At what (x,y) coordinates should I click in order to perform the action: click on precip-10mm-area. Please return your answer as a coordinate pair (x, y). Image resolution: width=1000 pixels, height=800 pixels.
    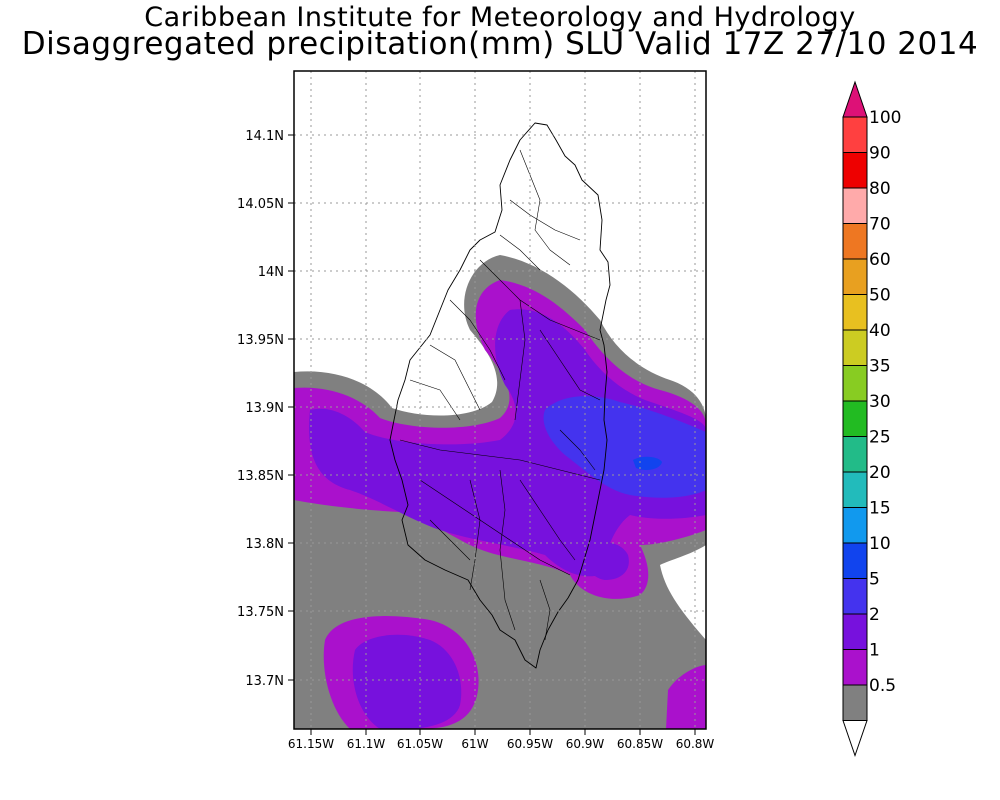
    Looking at the image, I should click on (647, 463).